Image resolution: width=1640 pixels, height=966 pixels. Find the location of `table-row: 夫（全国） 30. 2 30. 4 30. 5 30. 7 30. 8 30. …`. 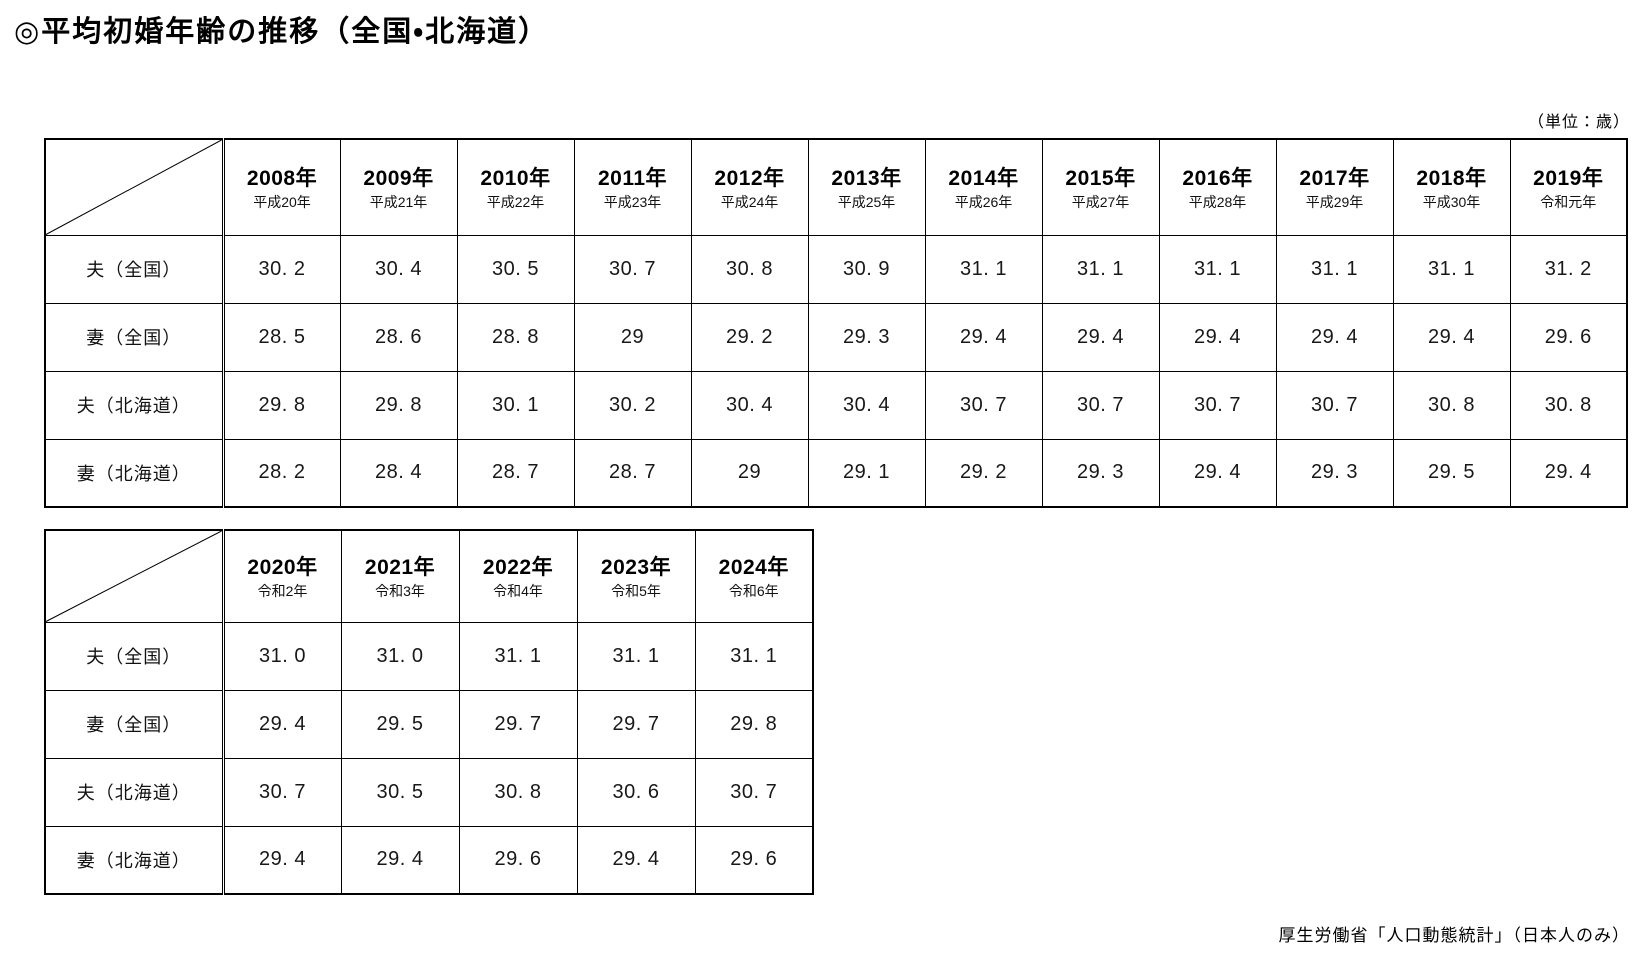

table-row: 夫（全国） 30. 2 30. 4 30. 5 30. 7 30. 8 30. … is located at coordinates (836, 269).